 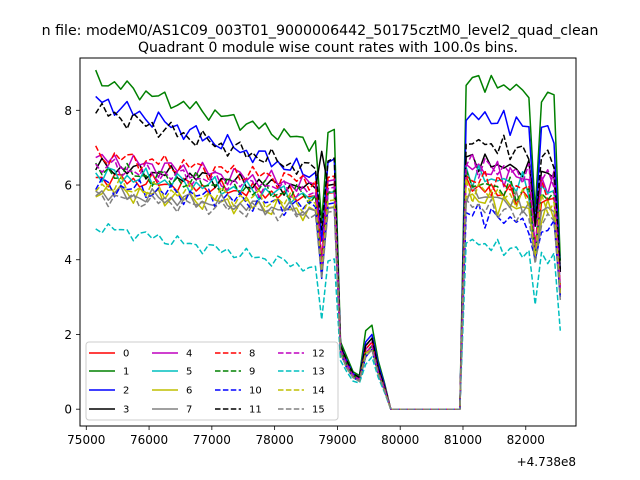 What do you see at coordinates (189, 391) in the screenshot?
I see `legend-label-6: 6` at bounding box center [189, 391].